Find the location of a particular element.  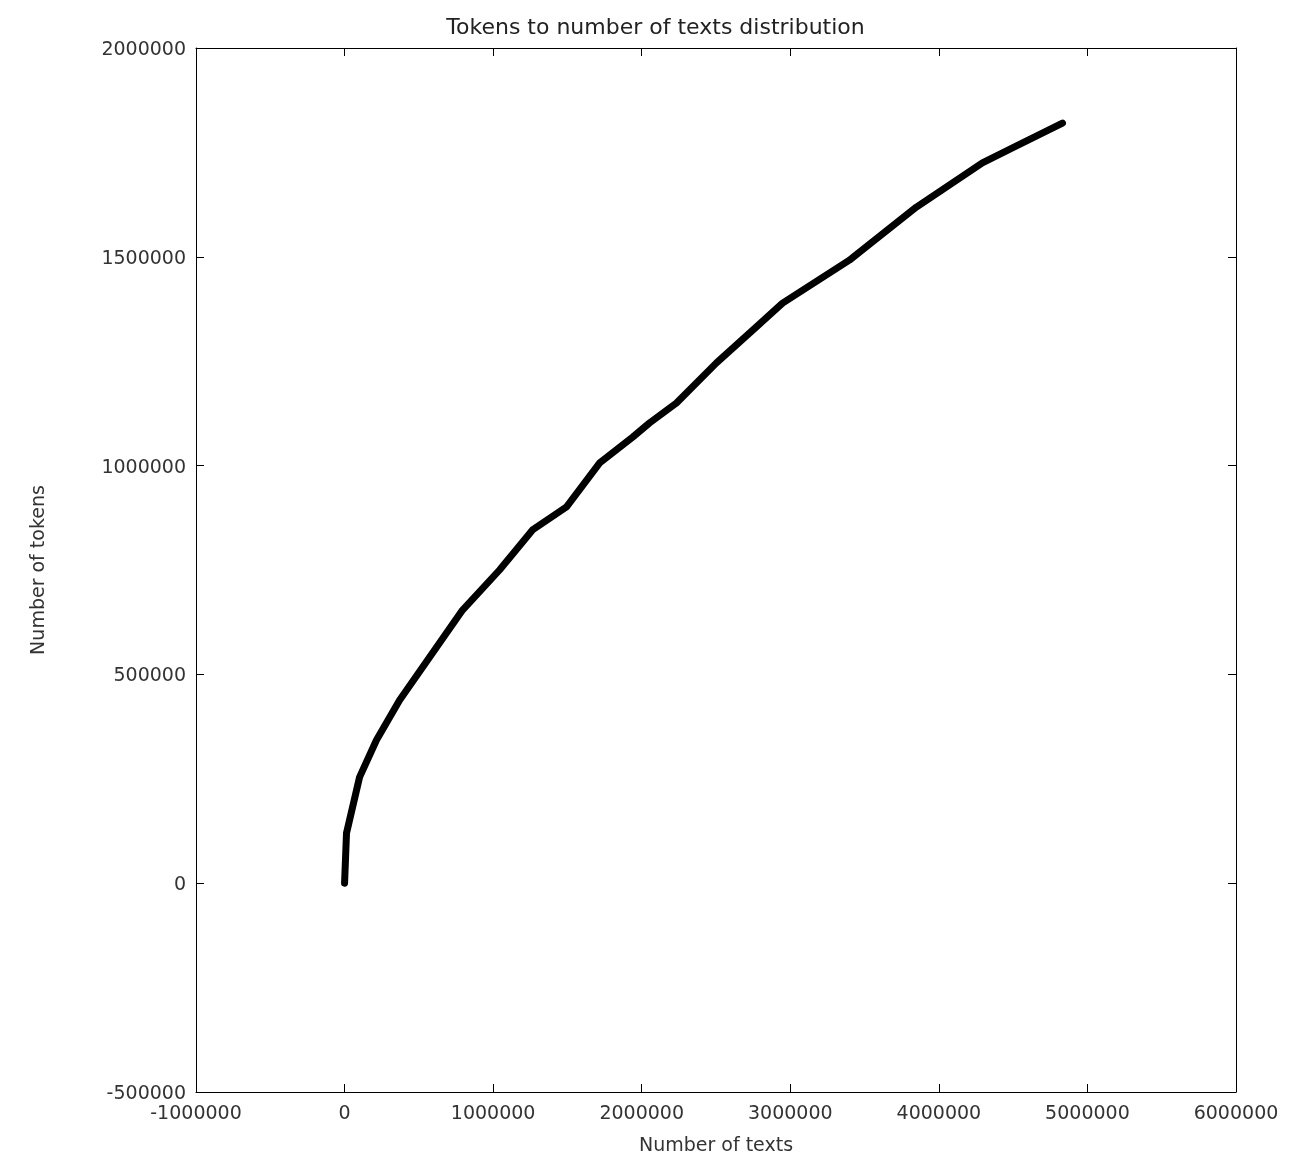

y-tick-label: 0 is located at coordinates (179, 883).